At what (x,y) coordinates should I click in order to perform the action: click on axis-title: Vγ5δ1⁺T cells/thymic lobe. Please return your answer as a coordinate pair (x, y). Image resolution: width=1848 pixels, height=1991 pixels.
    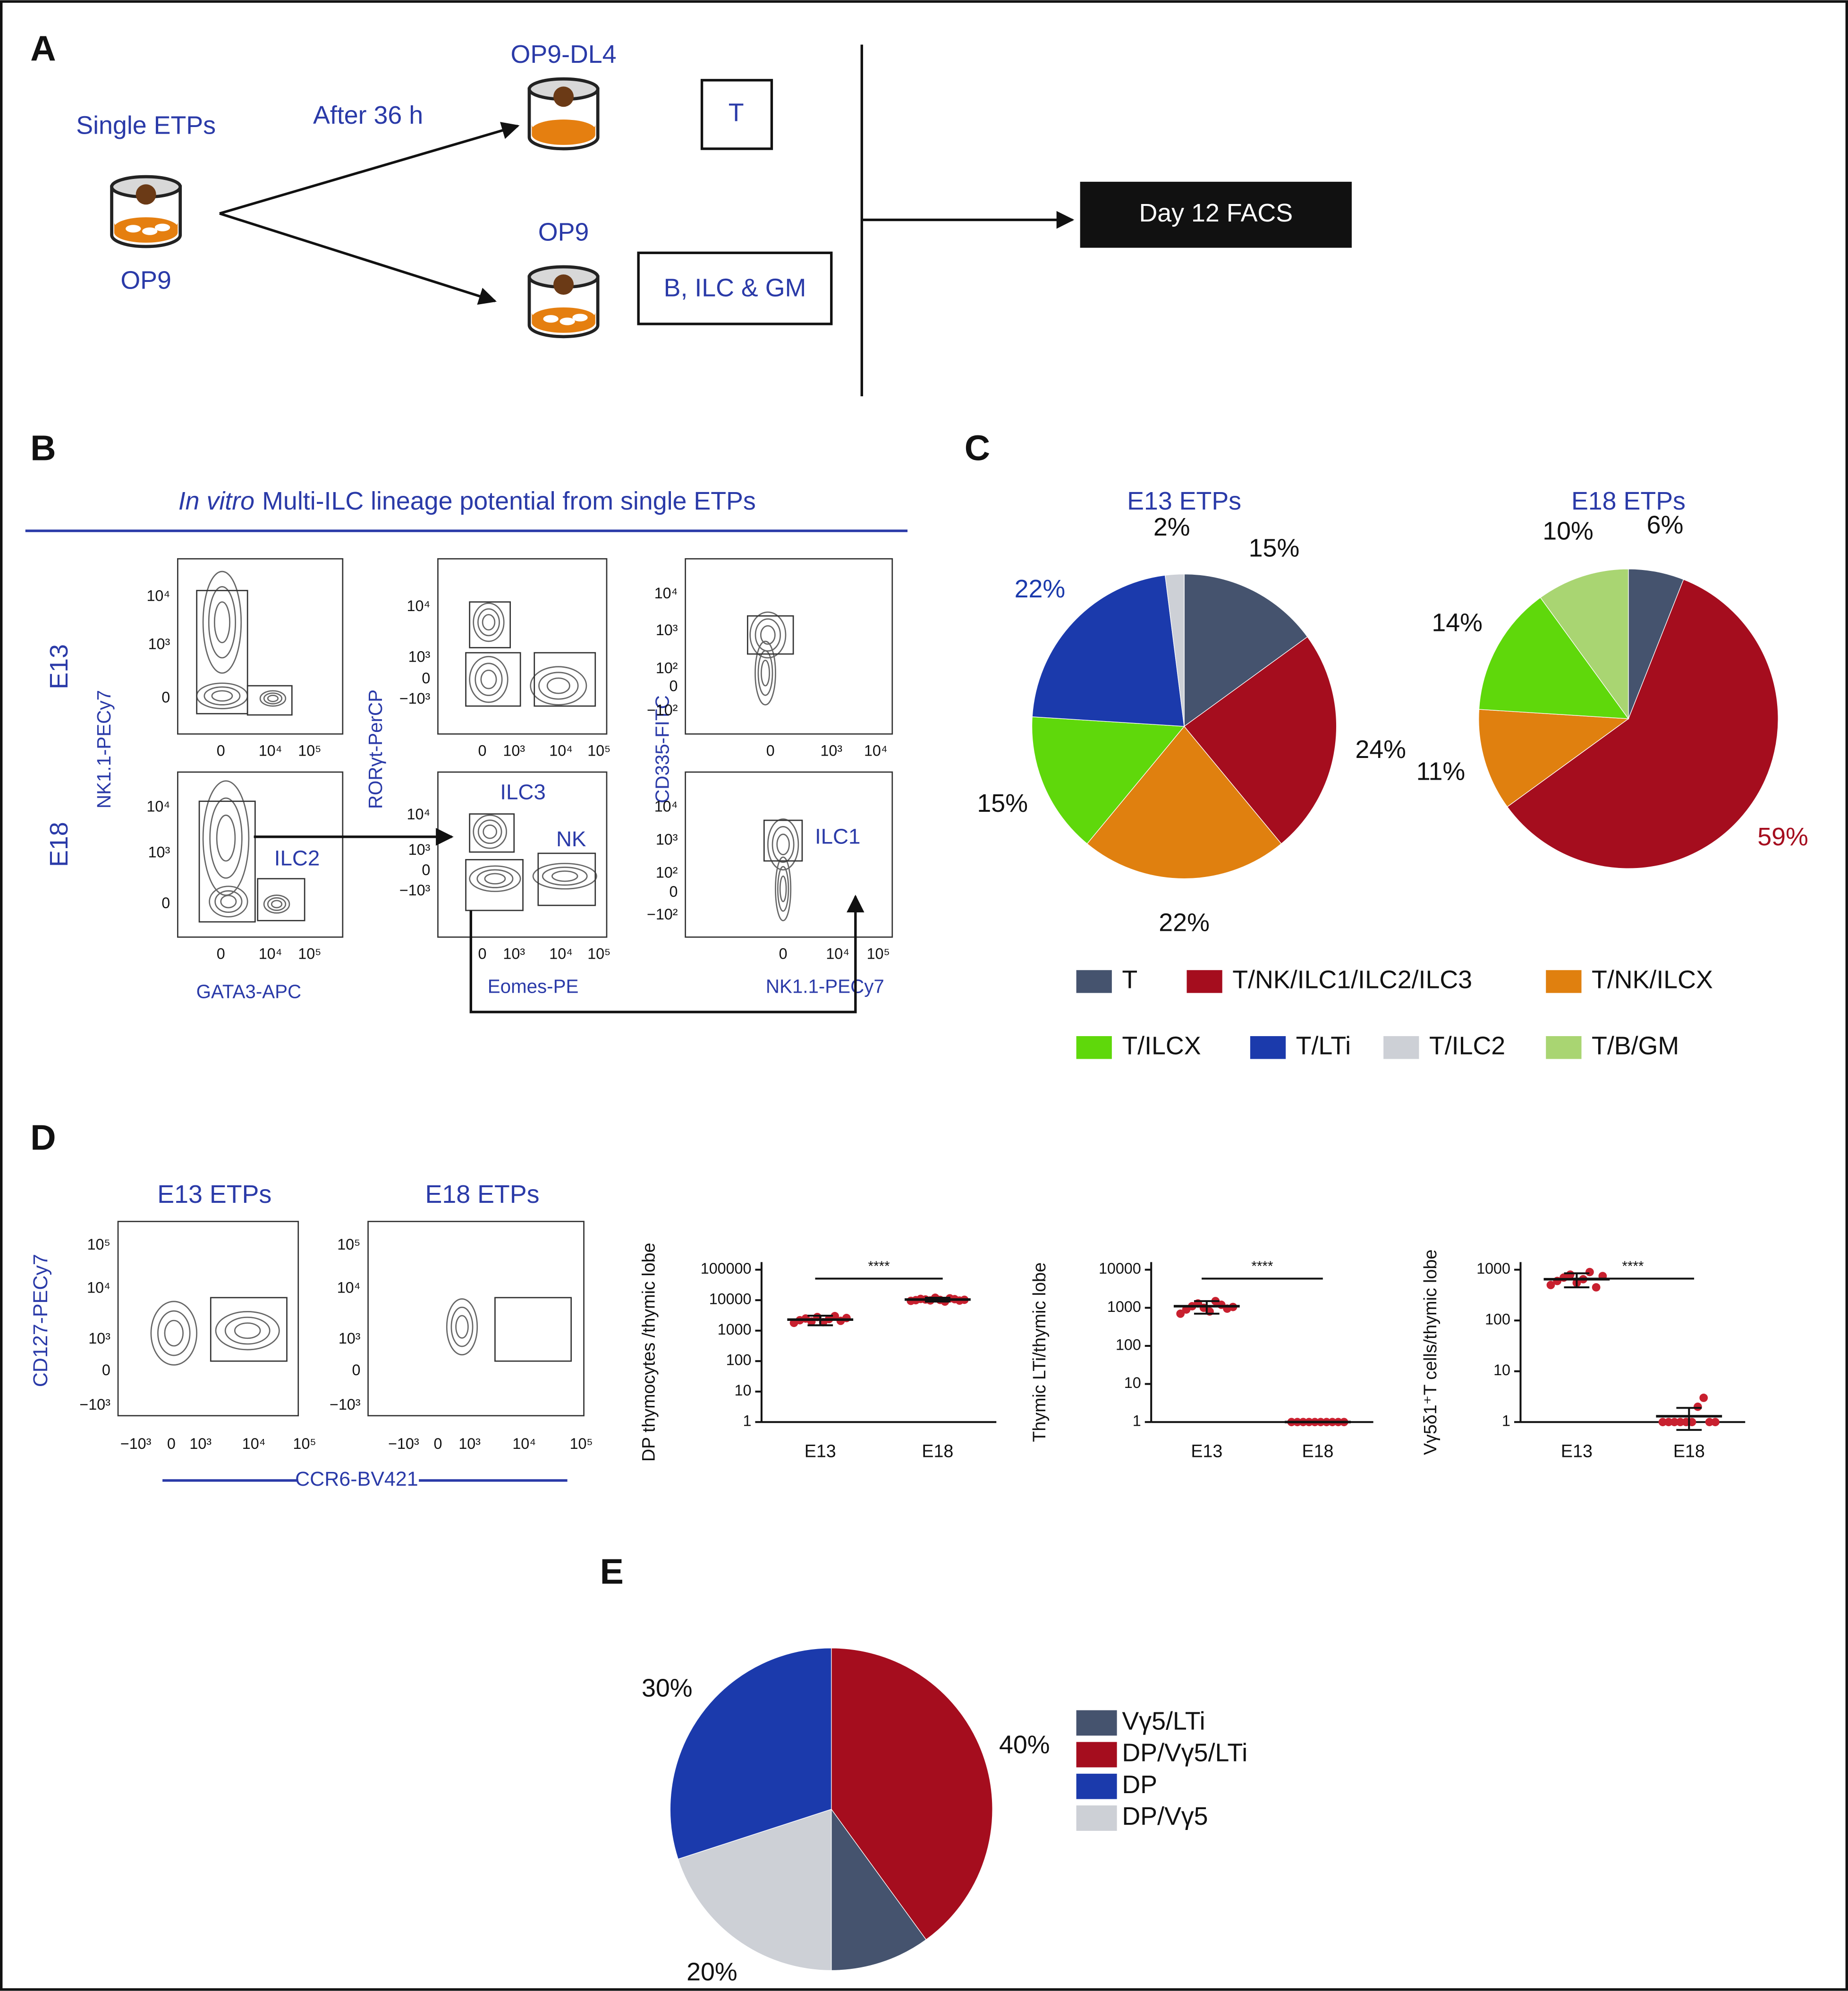
    Looking at the image, I should click on (1430, 1352).